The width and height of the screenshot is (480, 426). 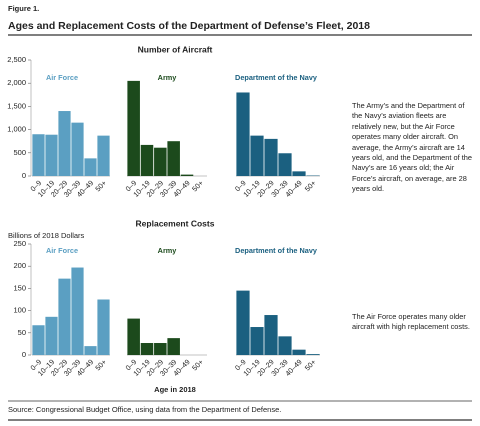 I want to click on y-tick-label: 2,500, so click(x=16, y=59).